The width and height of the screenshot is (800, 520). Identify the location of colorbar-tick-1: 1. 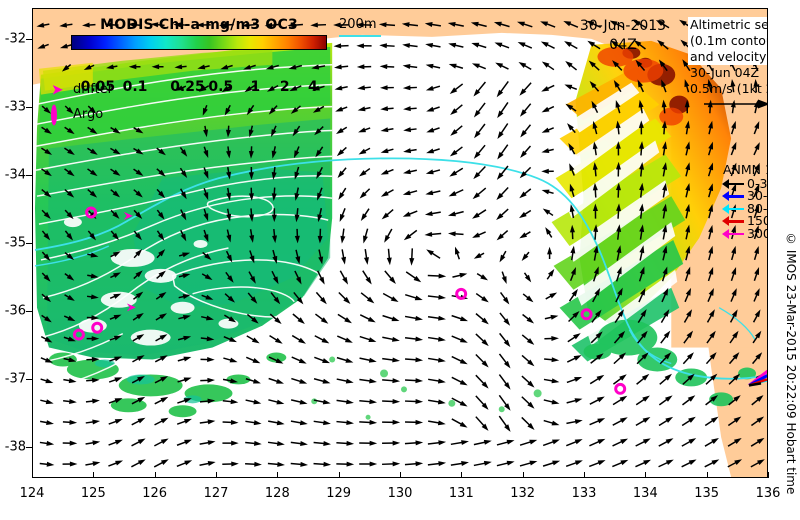
(255, 87).